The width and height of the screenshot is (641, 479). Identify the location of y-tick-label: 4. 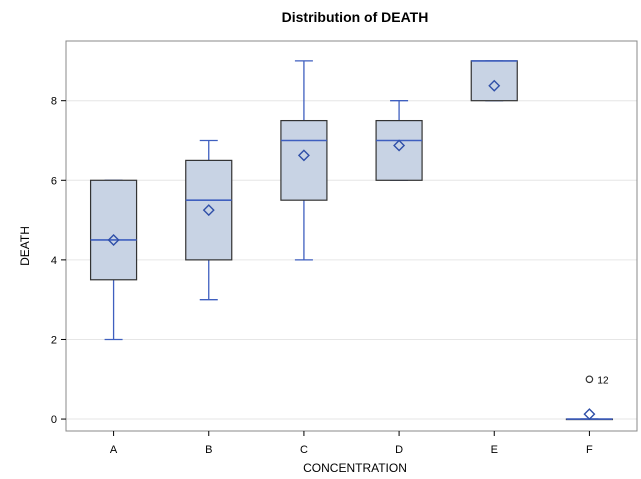
(54, 261).